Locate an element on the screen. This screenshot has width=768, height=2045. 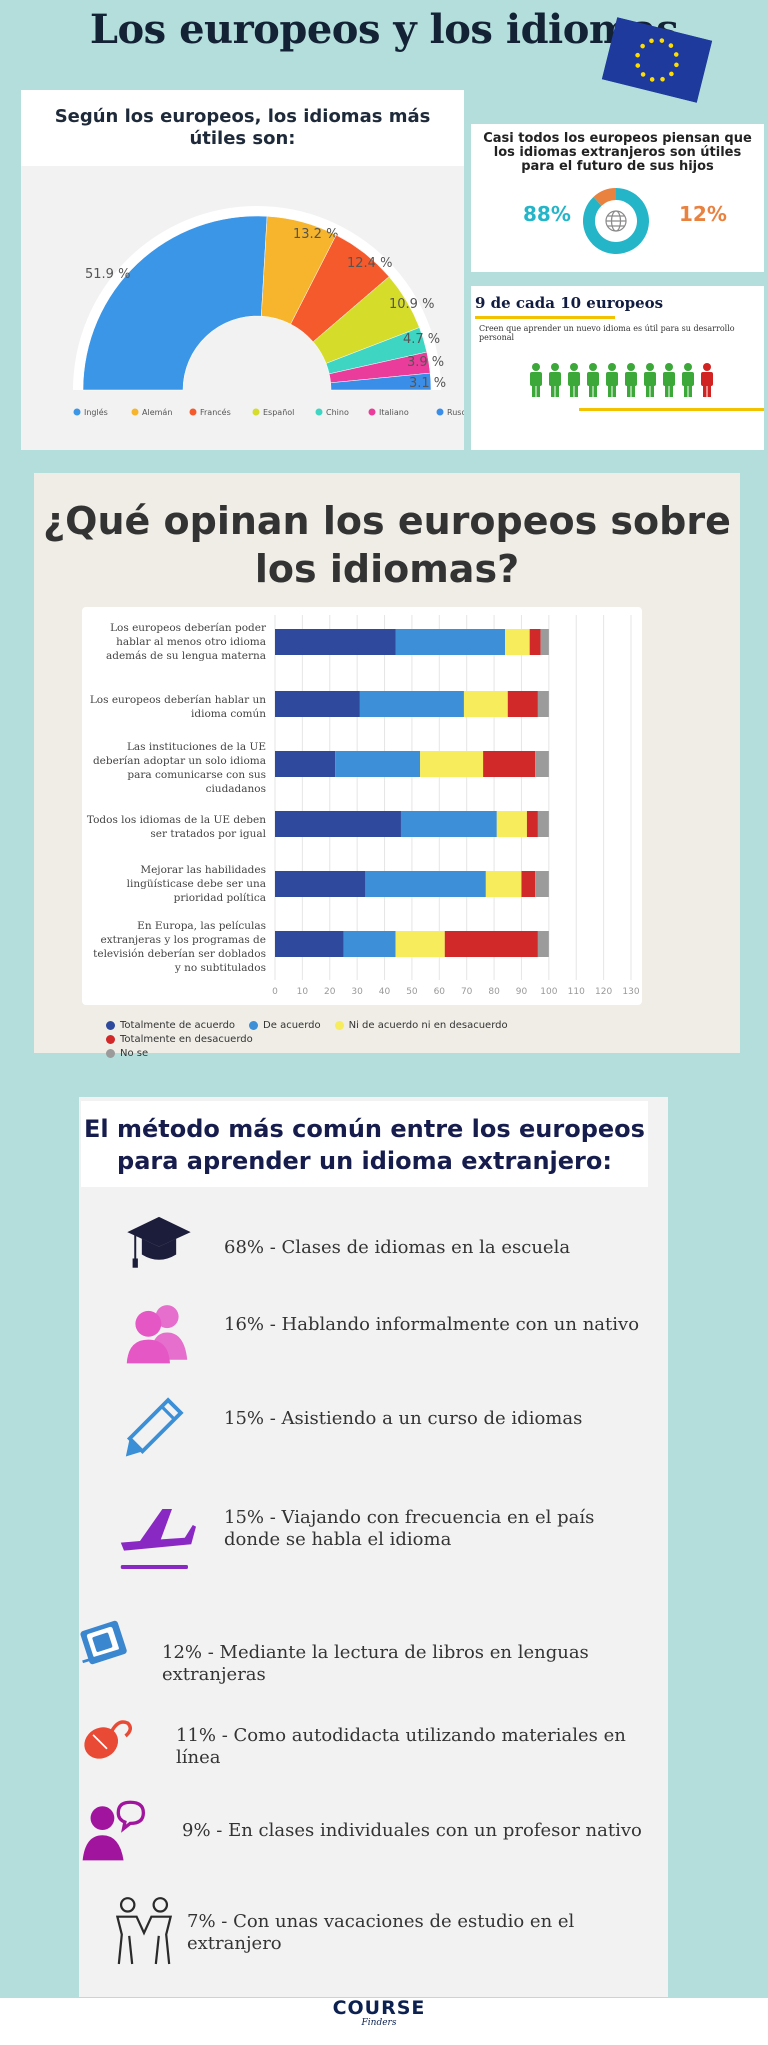
legend-item: Totalmente en desacuerdo is located at coordinates (179, 1039).